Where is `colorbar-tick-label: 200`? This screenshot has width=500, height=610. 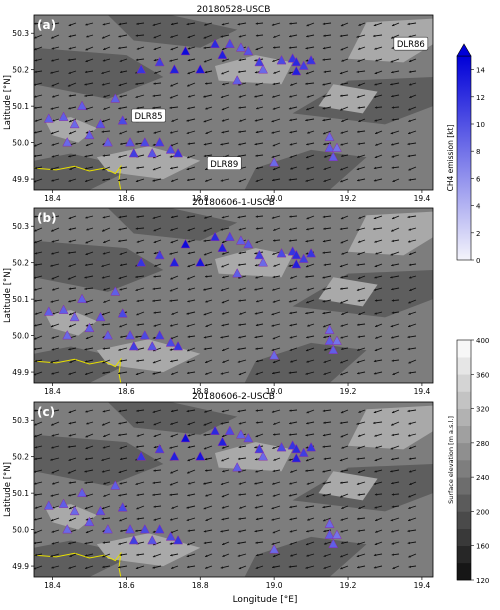 colorbar-tick-label: 200 is located at coordinates (482, 512).